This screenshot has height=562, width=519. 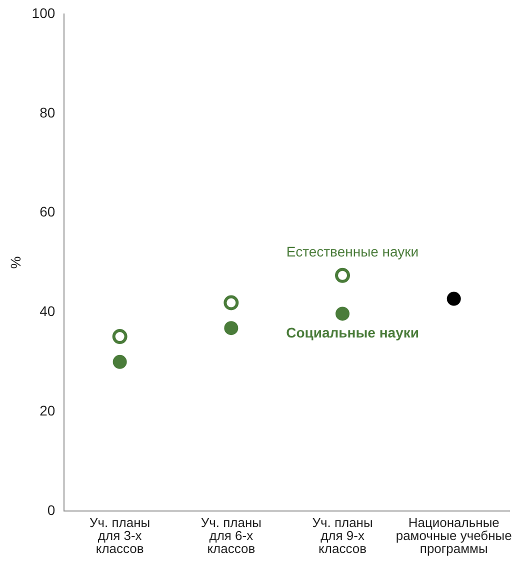 What do you see at coordinates (44, 12) in the screenshot?
I see `y-tick-label: 100` at bounding box center [44, 12].